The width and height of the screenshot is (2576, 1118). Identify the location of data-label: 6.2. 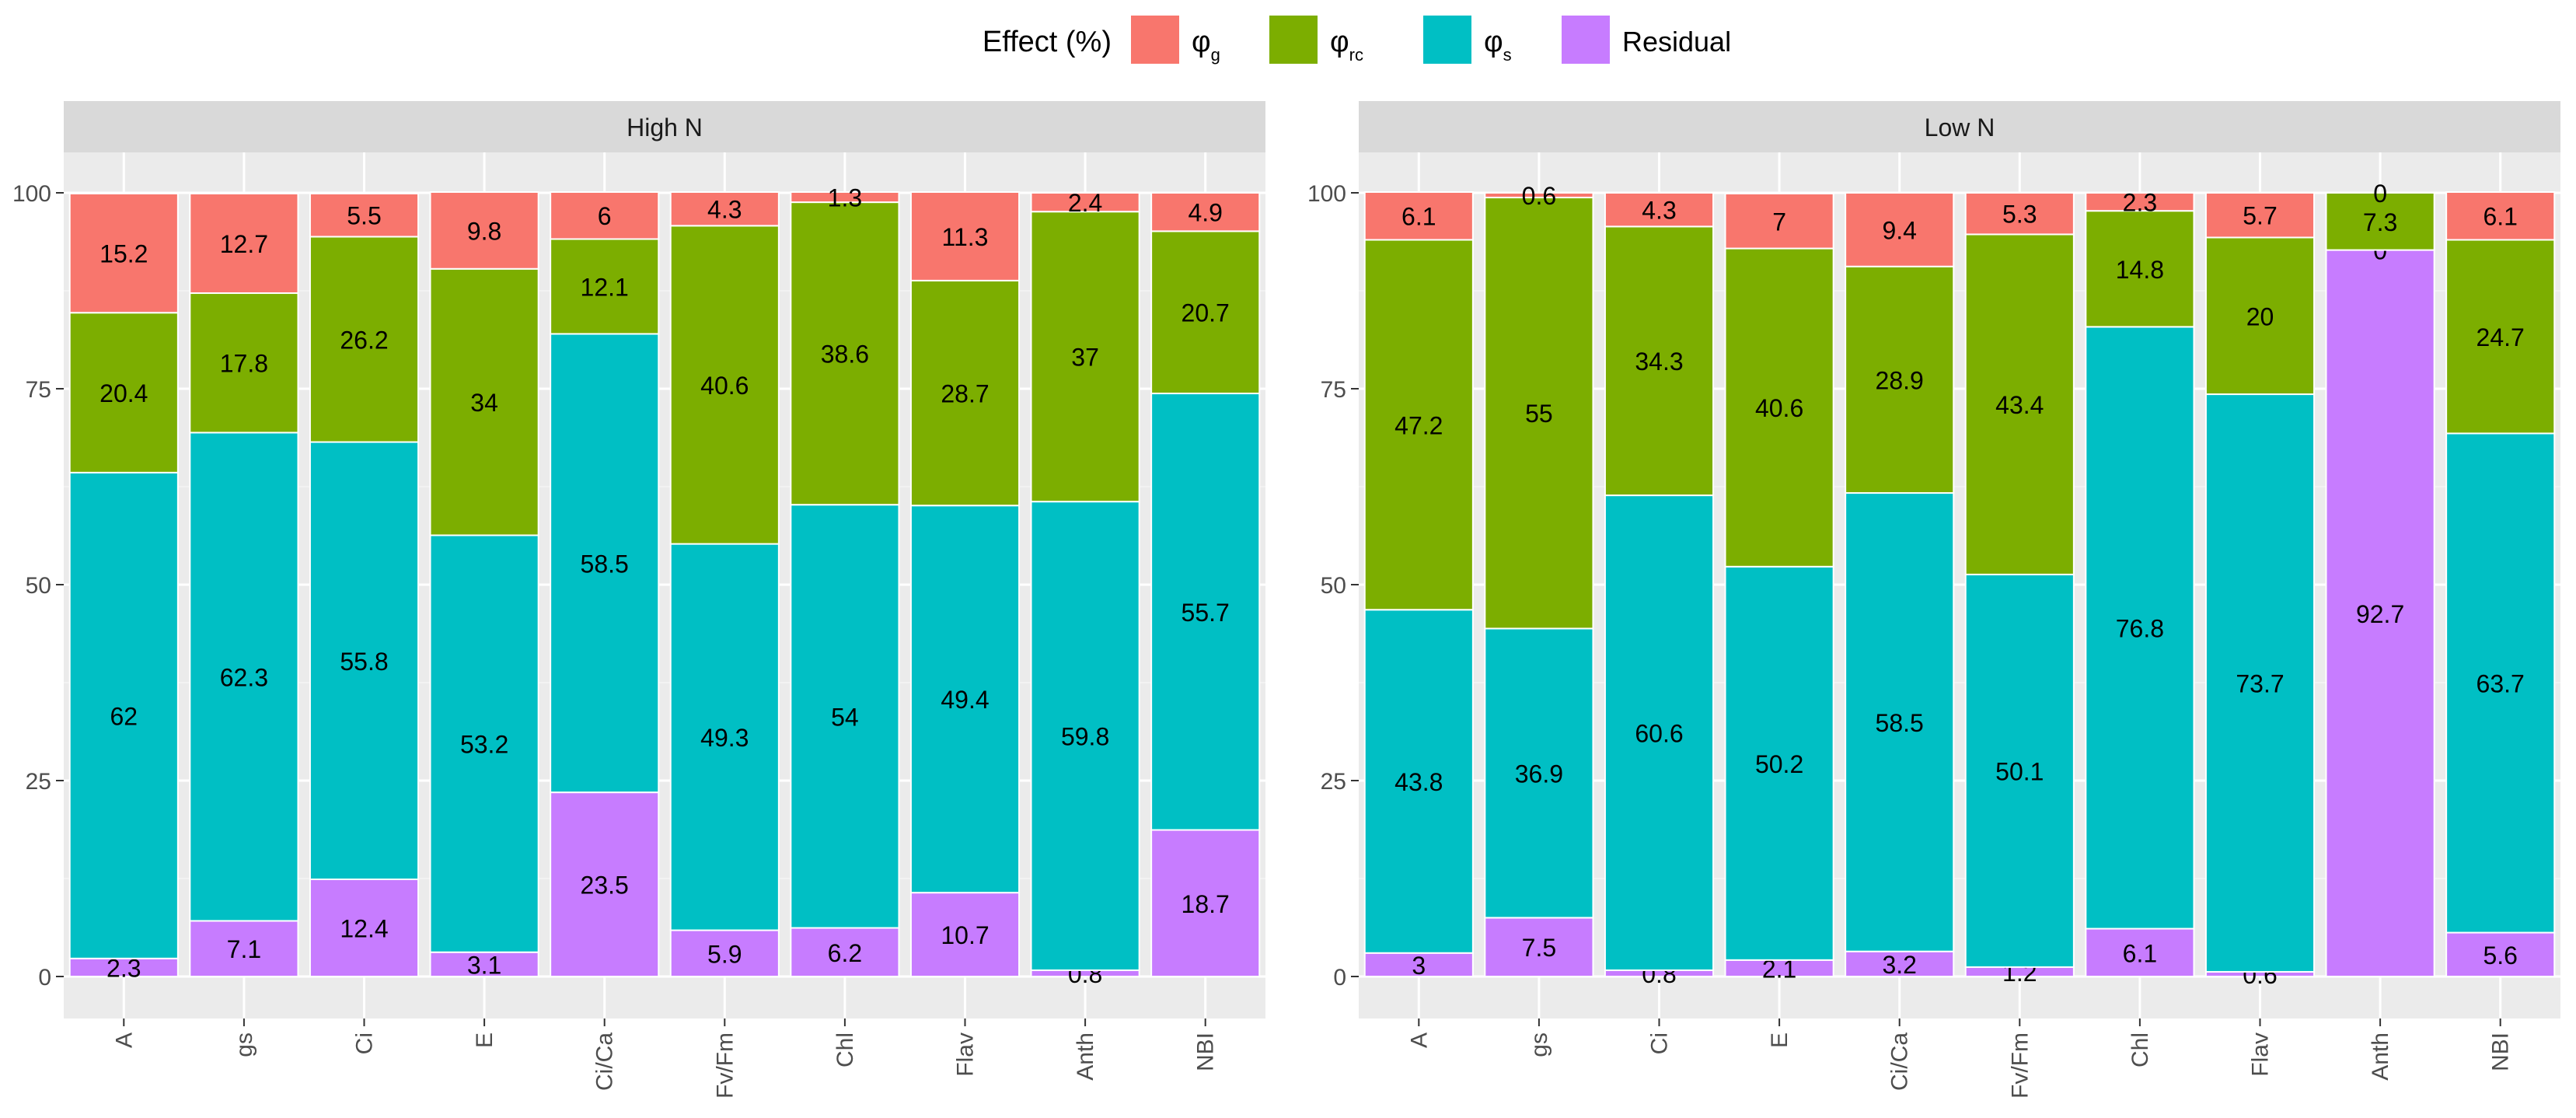
(845, 953).